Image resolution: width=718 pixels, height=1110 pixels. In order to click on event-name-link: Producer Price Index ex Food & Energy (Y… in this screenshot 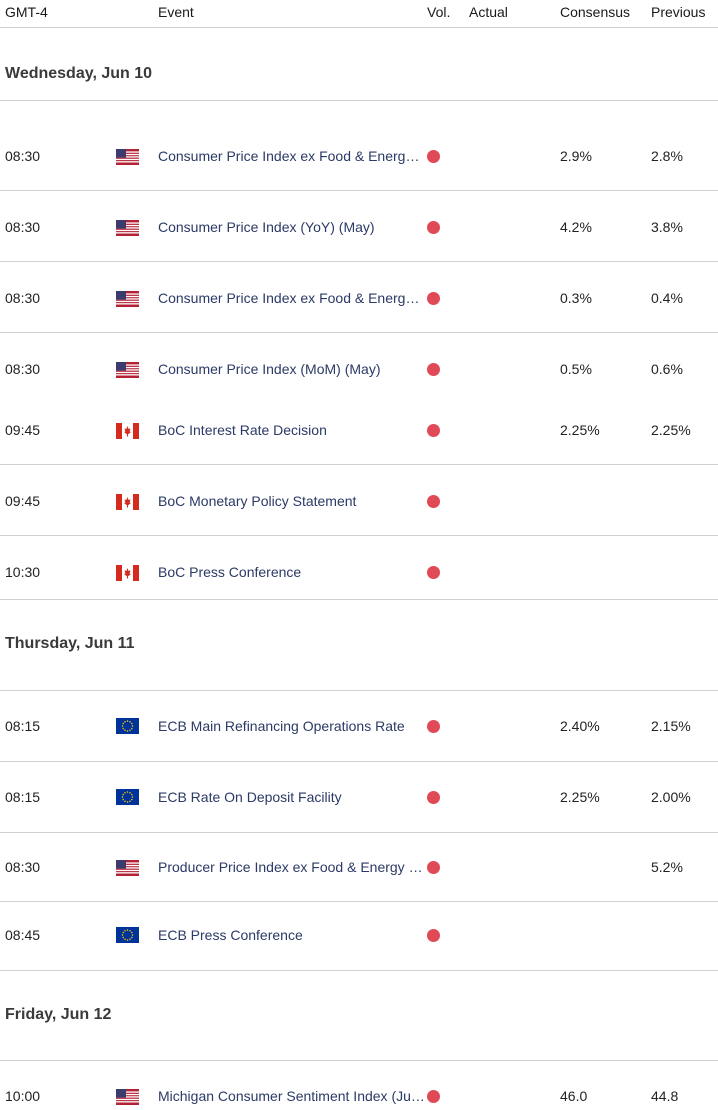, I will do `click(292, 867)`.